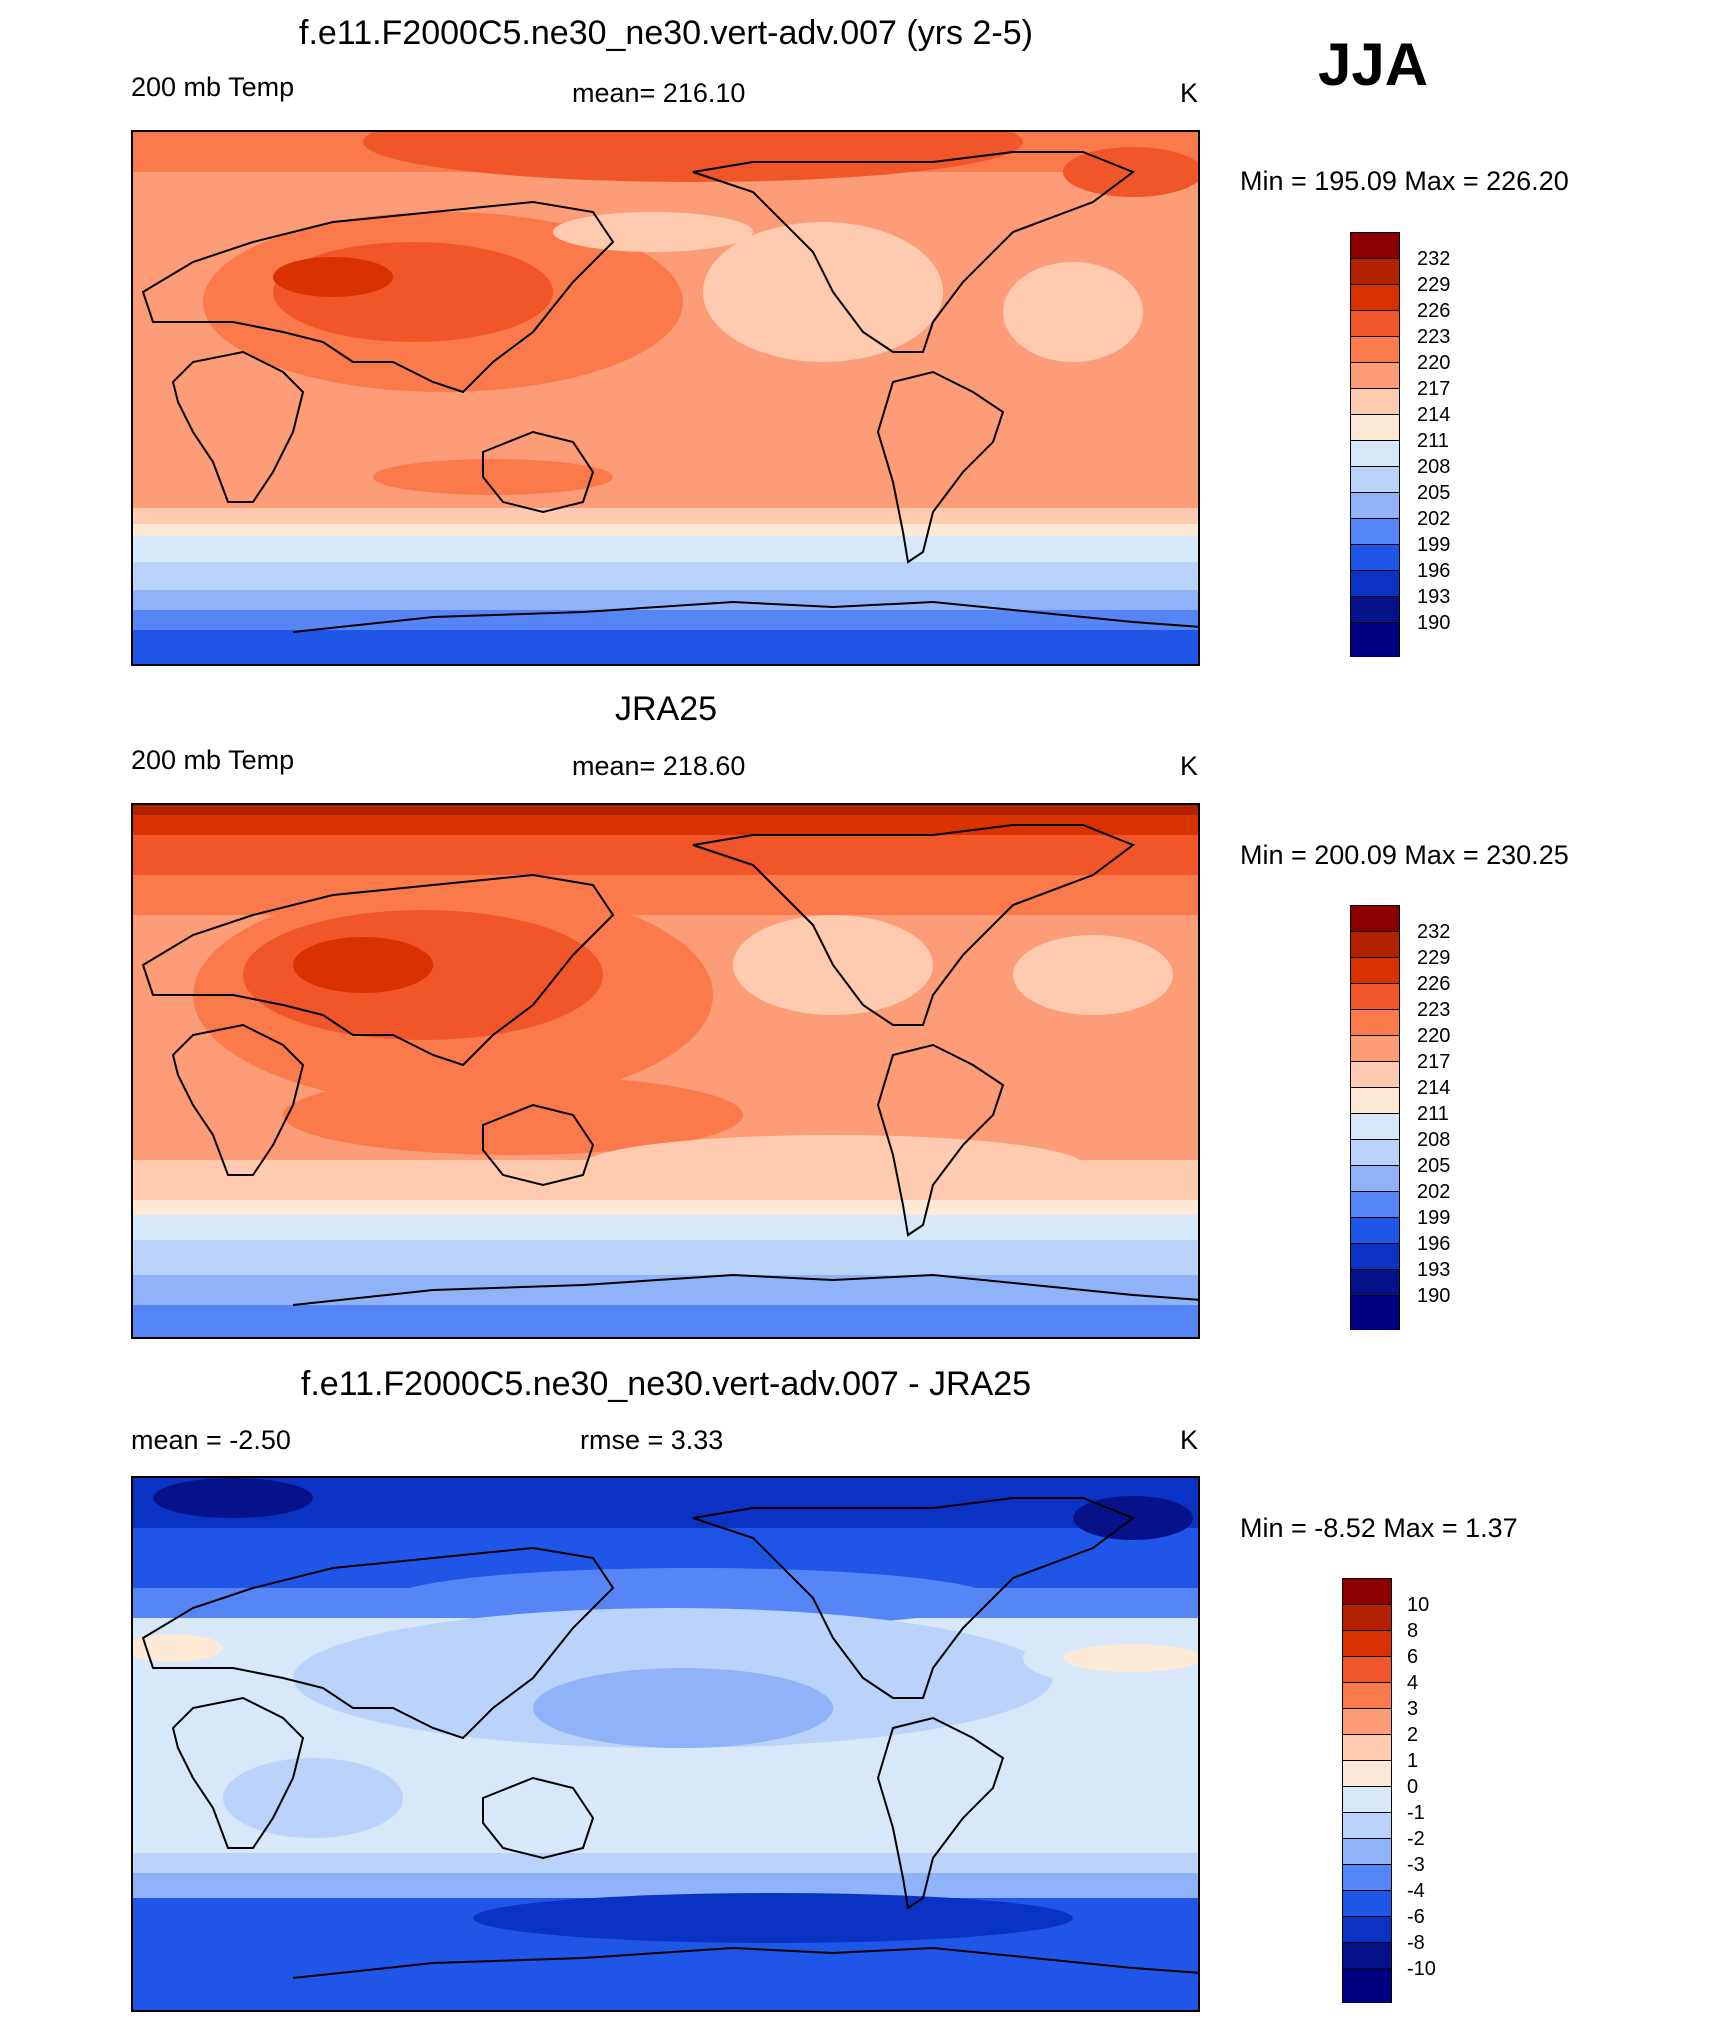 The height and width of the screenshot is (2036, 1710). I want to click on panel2-units: K, so click(1189, 766).